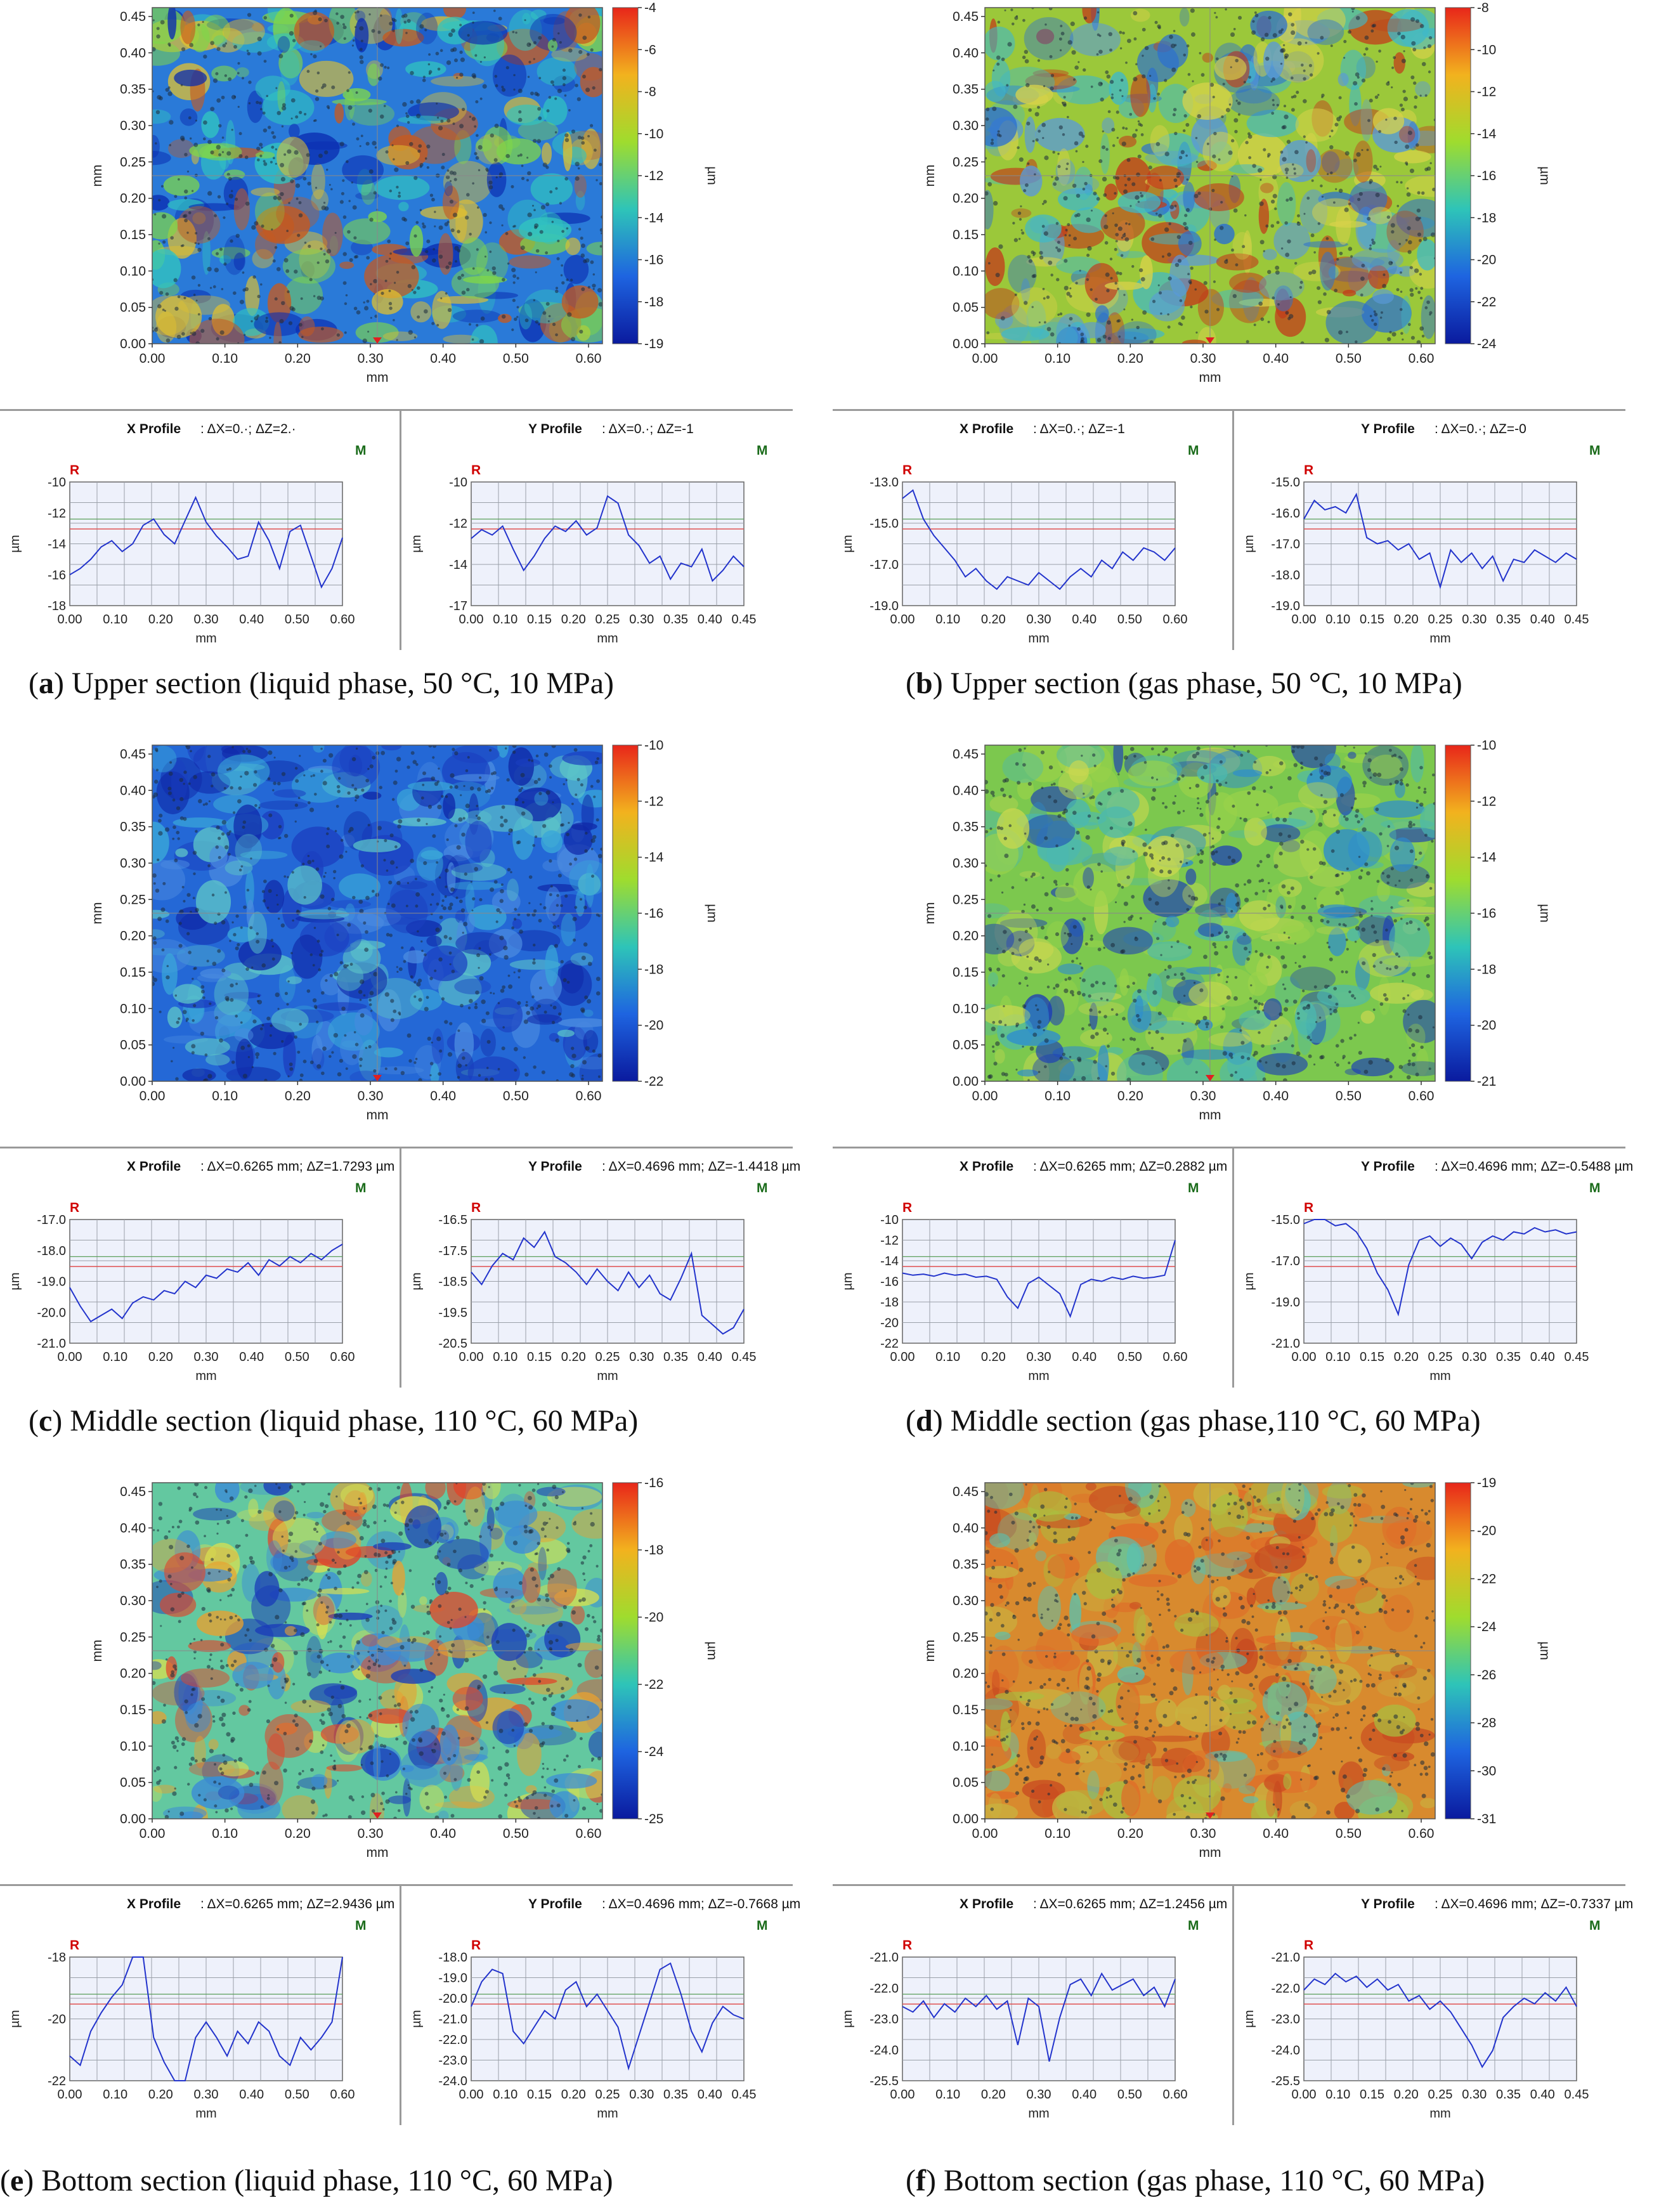 The width and height of the screenshot is (1666, 2212). Describe the element at coordinates (1407, 620) in the screenshot. I see `profile-x-tick-label: 0.20` at that location.